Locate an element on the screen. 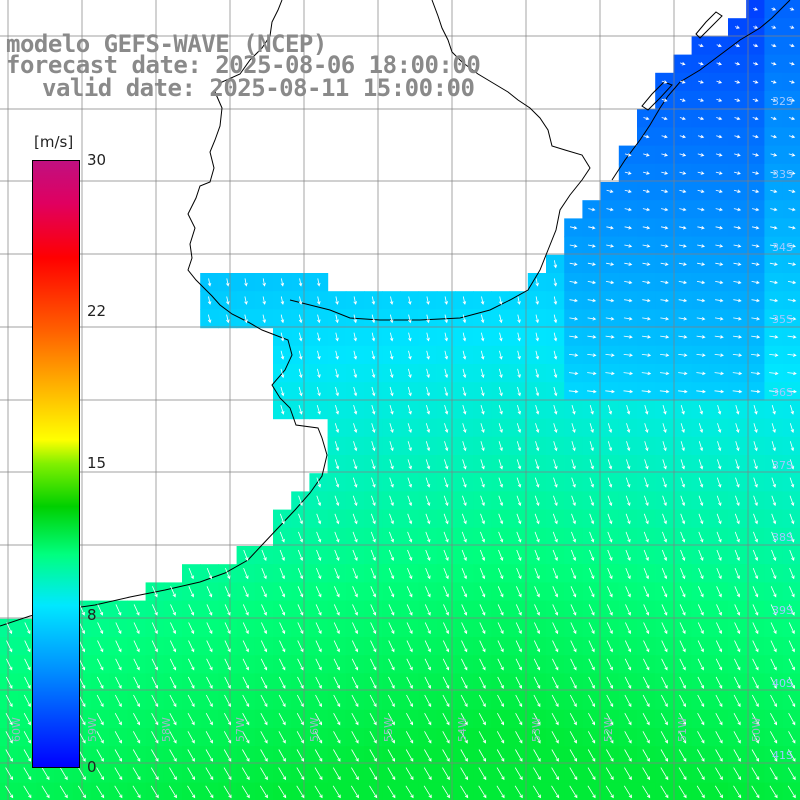 The image size is (800, 800). coastline-brazil is located at coordinates (701, 90).